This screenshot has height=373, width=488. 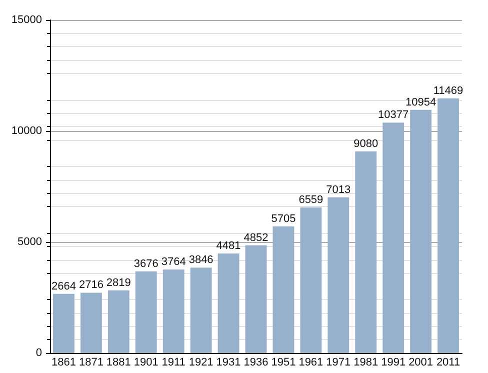 I want to click on data-label: 10954, so click(x=421, y=102).